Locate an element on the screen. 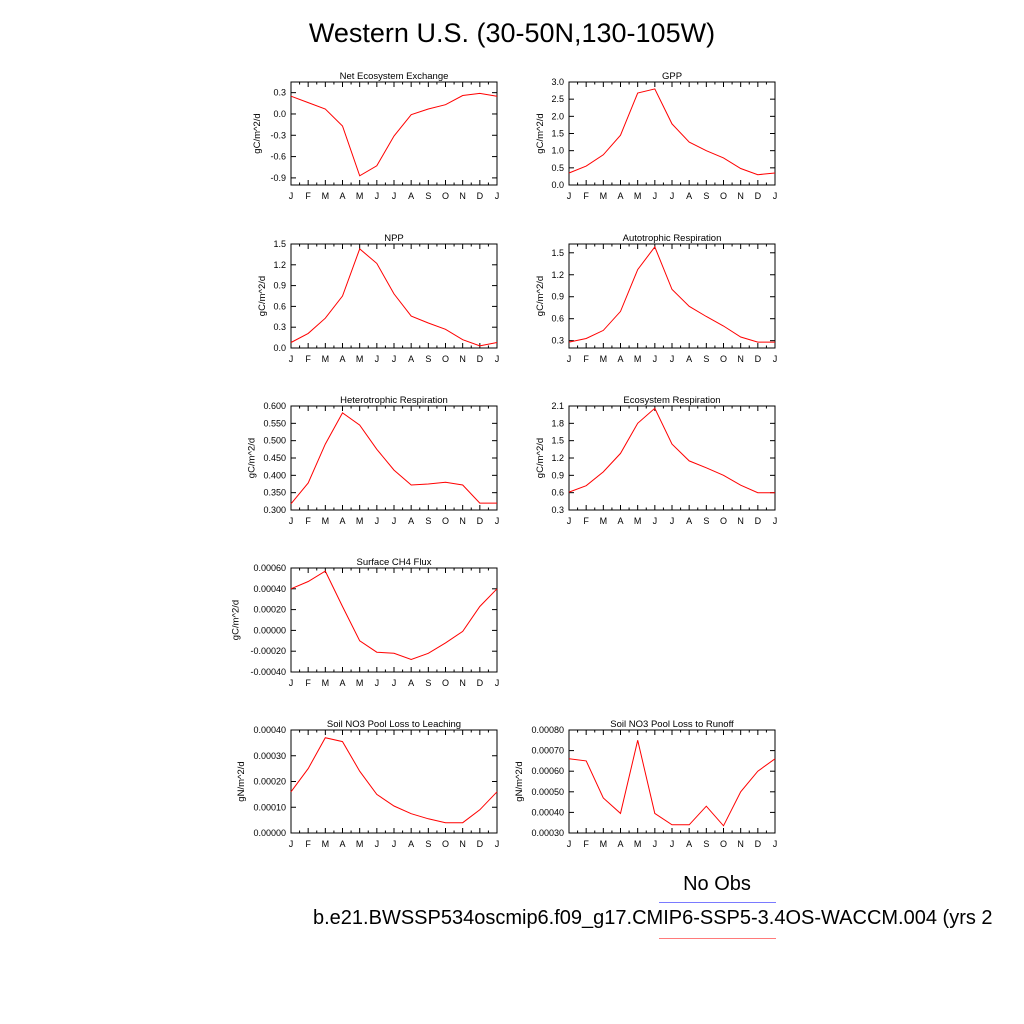 The width and height of the screenshot is (1024, 1024). y-tick-label: 0.00040 is located at coordinates (547, 812).